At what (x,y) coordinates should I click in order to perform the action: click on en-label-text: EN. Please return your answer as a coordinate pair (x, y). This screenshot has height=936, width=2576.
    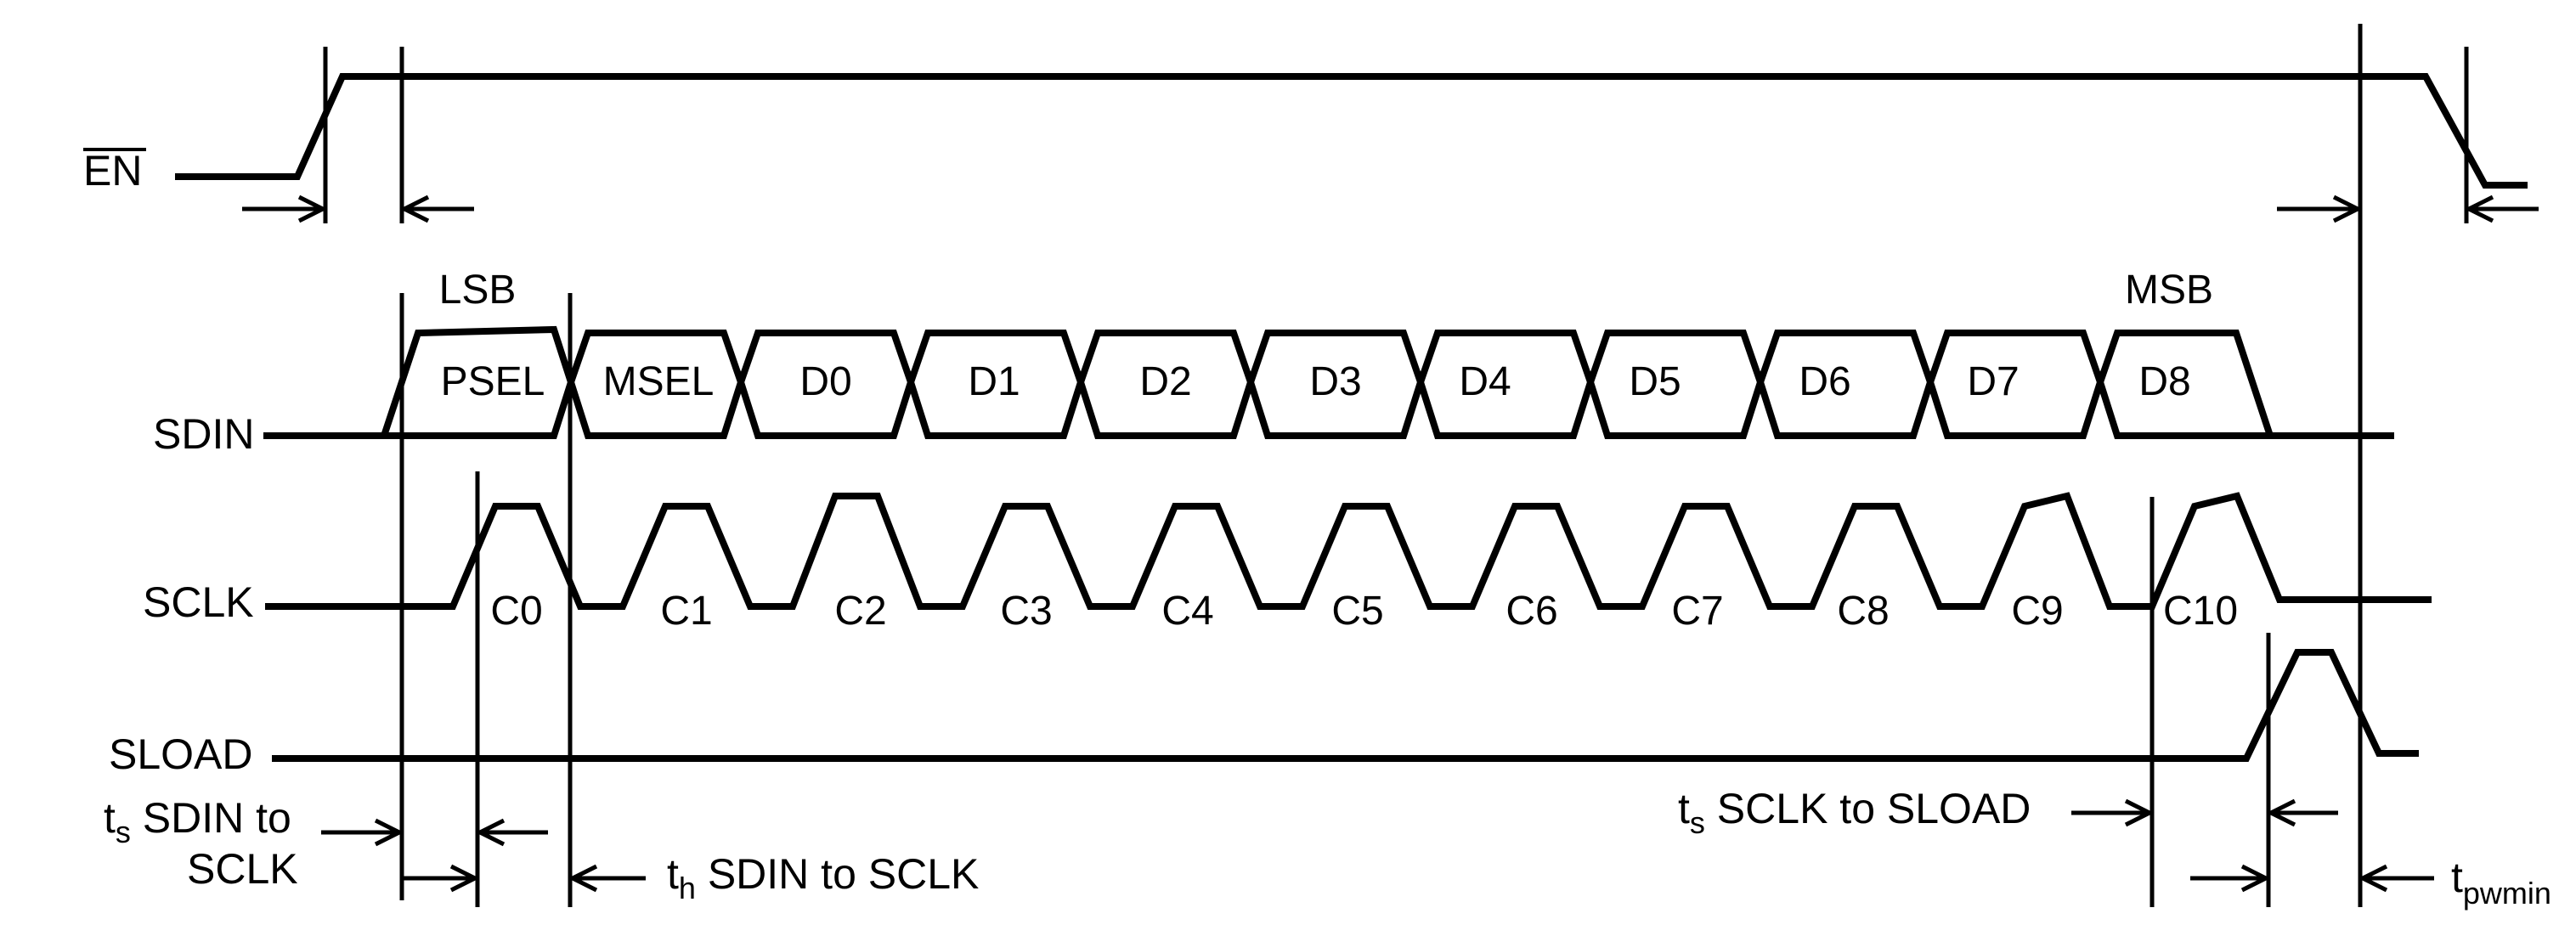
    Looking at the image, I should click on (112, 171).